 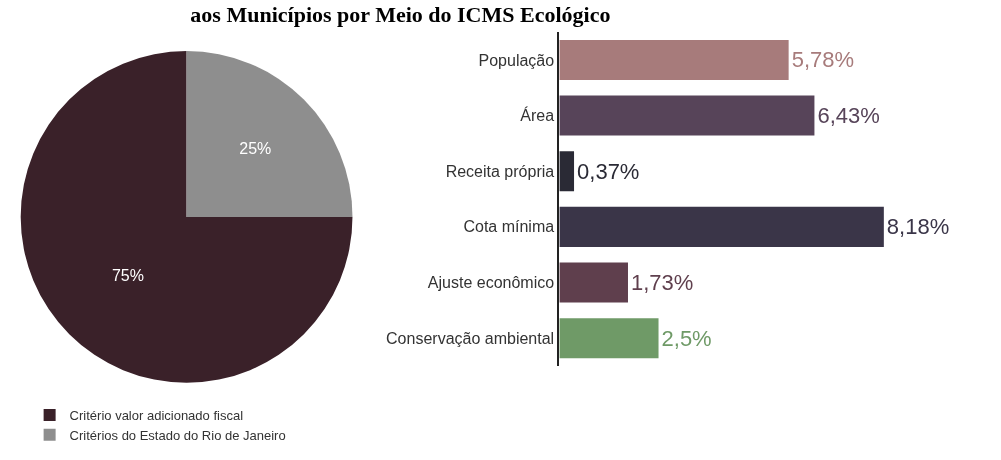 What do you see at coordinates (177, 435) in the screenshot?
I see `legend-label: Critérios do Estado do Rio de Janeiro` at bounding box center [177, 435].